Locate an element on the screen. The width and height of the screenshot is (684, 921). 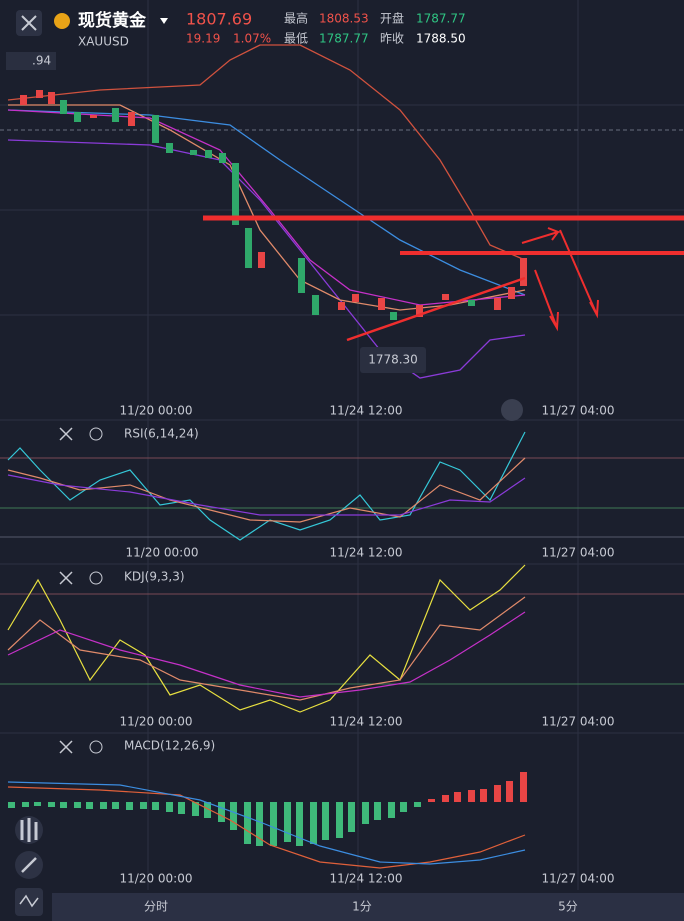
rsi-lines is located at coordinates (266, 486).